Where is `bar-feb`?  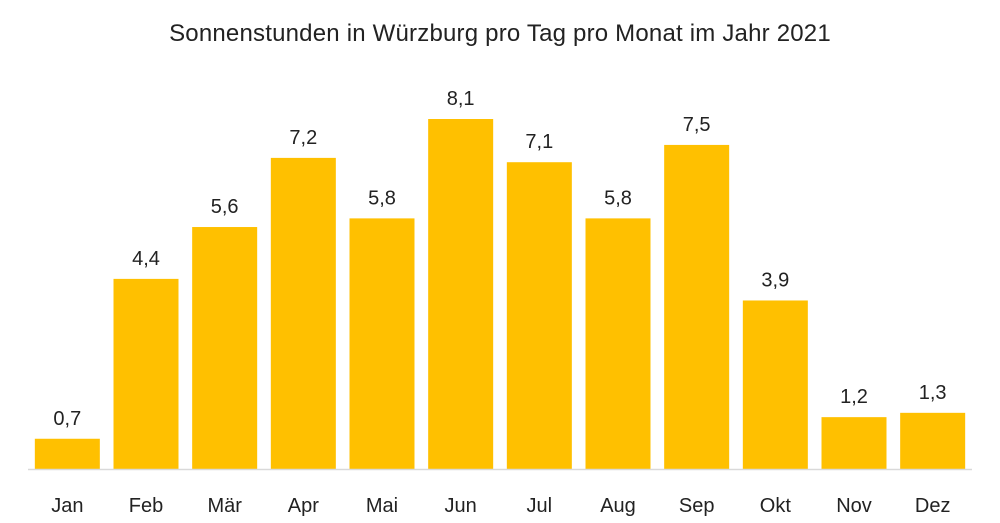 bar-feb is located at coordinates (146, 373).